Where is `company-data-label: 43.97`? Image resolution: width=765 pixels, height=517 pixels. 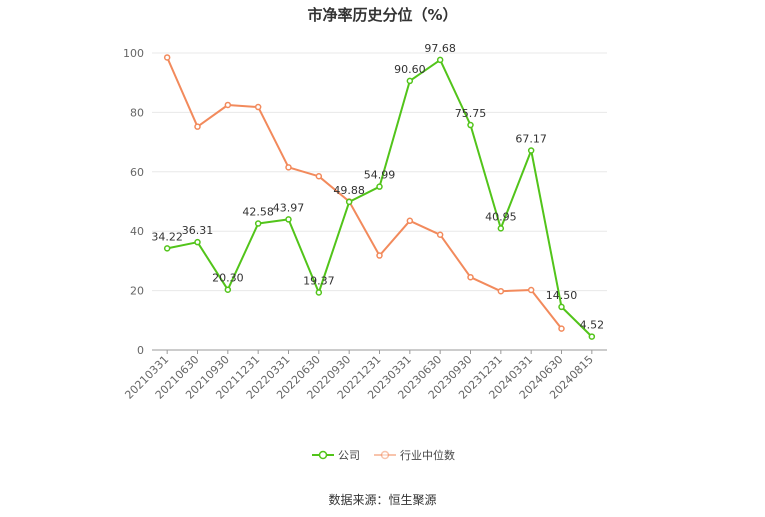 company-data-label: 43.97 is located at coordinates (289, 207).